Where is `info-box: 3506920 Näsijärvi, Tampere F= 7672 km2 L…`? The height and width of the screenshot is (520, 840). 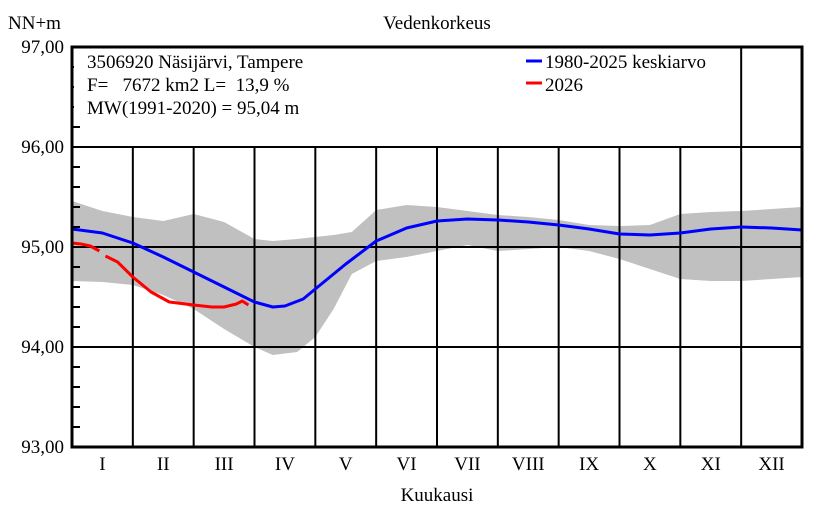
info-box: 3506920 Näsijärvi, Tampere F= 7672 km2 L… is located at coordinates (209, 84).